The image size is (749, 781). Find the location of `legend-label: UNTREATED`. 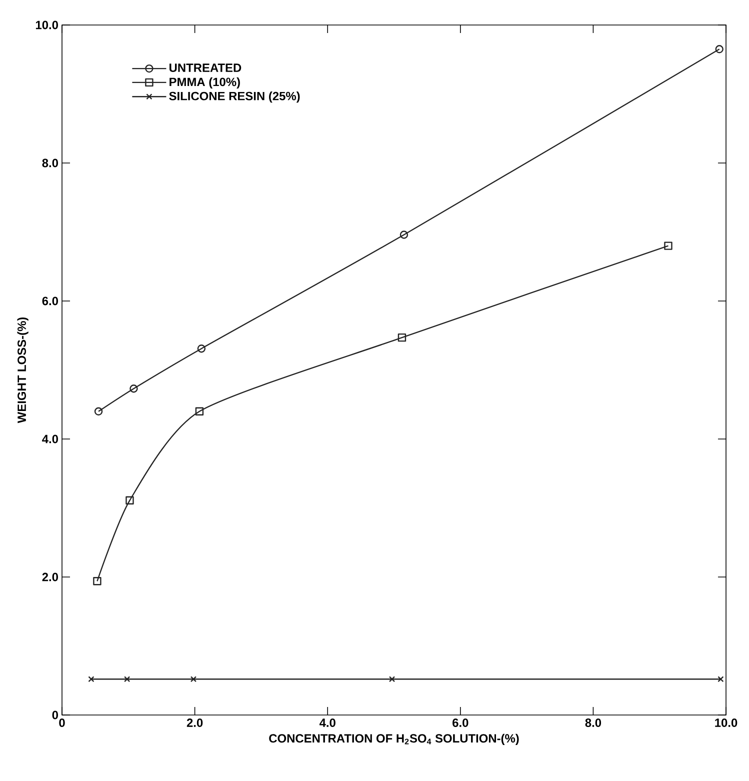

legend-label: UNTREATED is located at coordinates (206, 68).